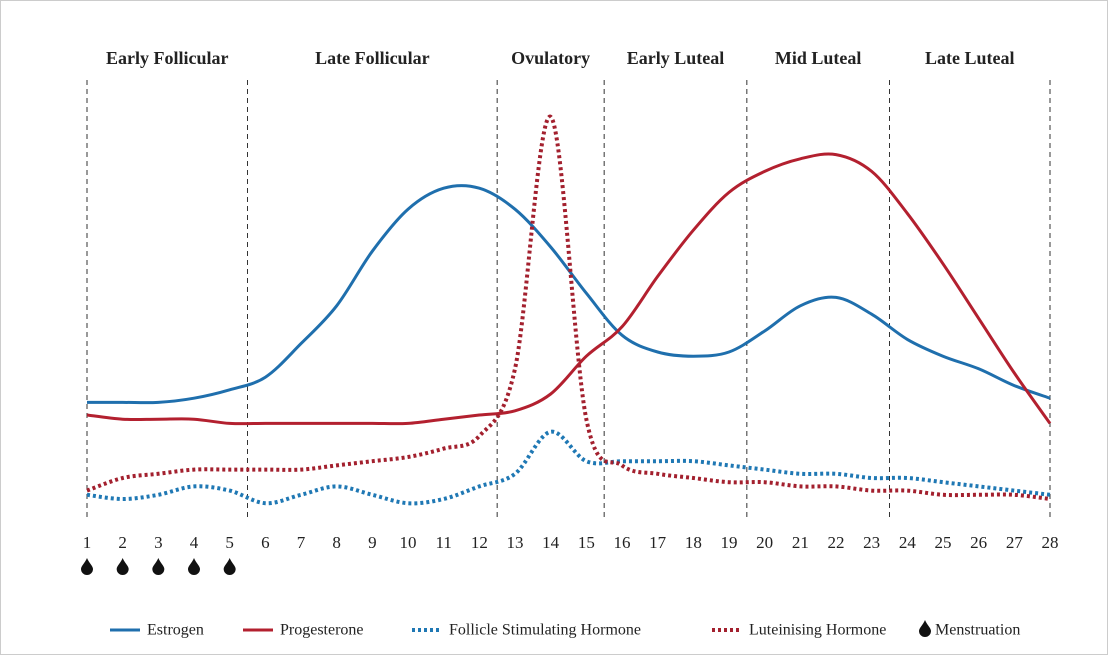 The width and height of the screenshot is (1108, 655). What do you see at coordinates (229, 542) in the screenshot?
I see `x-tick-label: 5` at bounding box center [229, 542].